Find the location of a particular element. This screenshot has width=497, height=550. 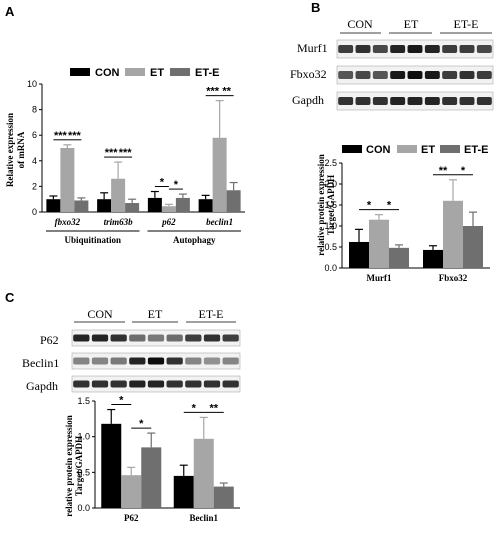

legend-swatch-et is located at coordinates (407, 149).